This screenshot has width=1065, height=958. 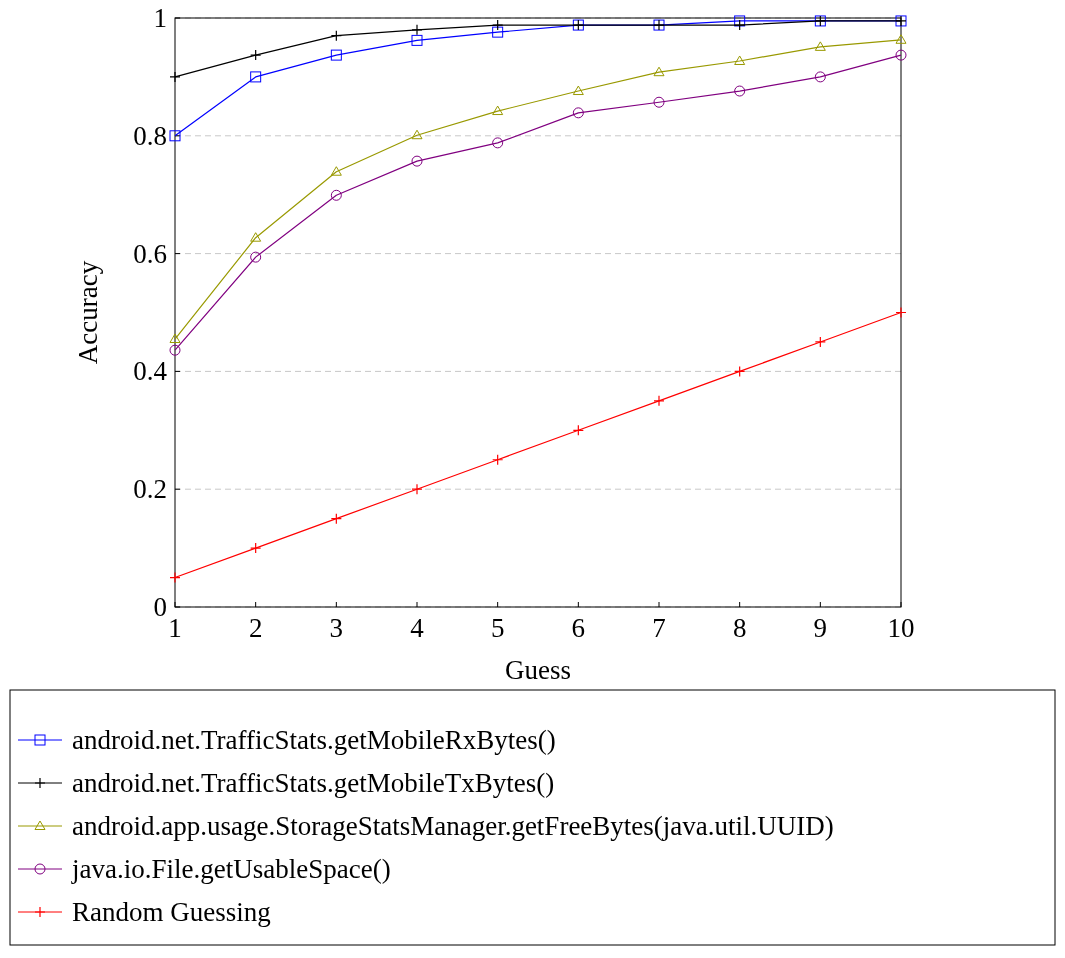 What do you see at coordinates (314, 740) in the screenshot?
I see `legend-label: android.net.TrafficStats.getMobileRxBytes()` at bounding box center [314, 740].